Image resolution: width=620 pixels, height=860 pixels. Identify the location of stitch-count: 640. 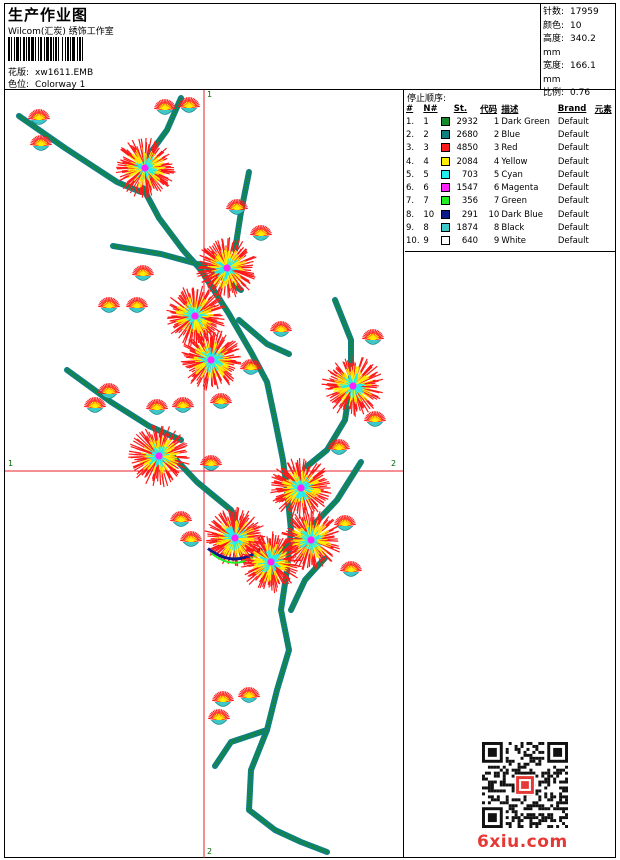
(470, 241).